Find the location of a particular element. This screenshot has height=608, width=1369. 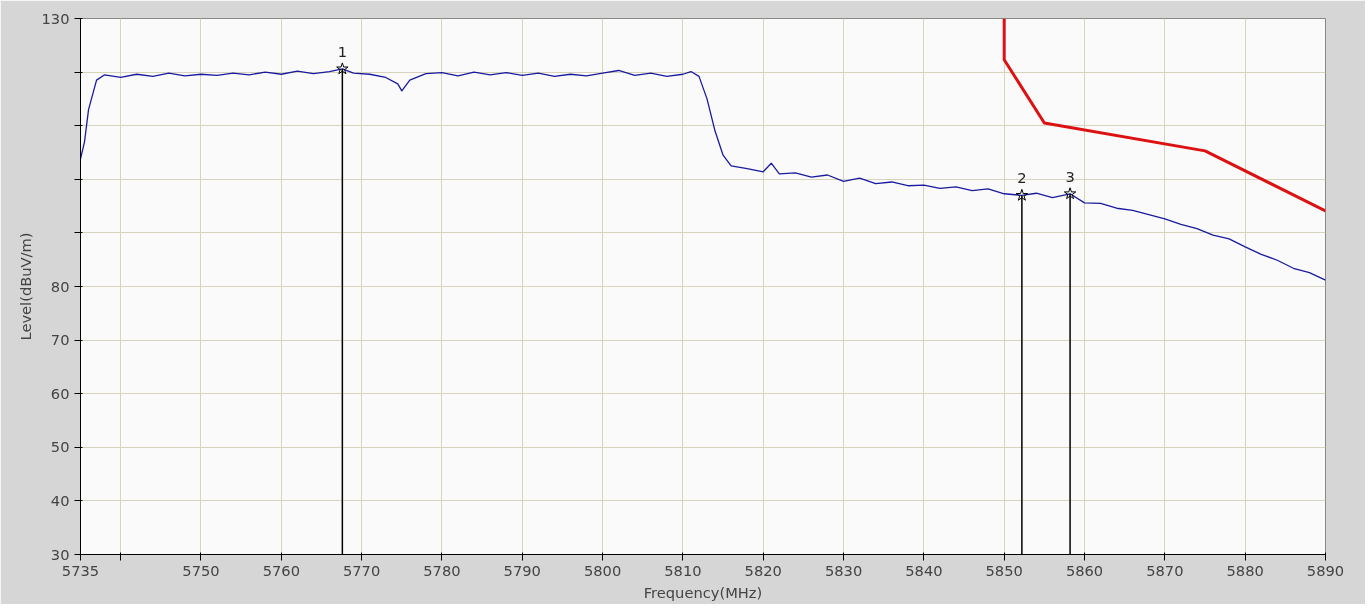

y-tick-label: 50 is located at coordinates (60, 447).